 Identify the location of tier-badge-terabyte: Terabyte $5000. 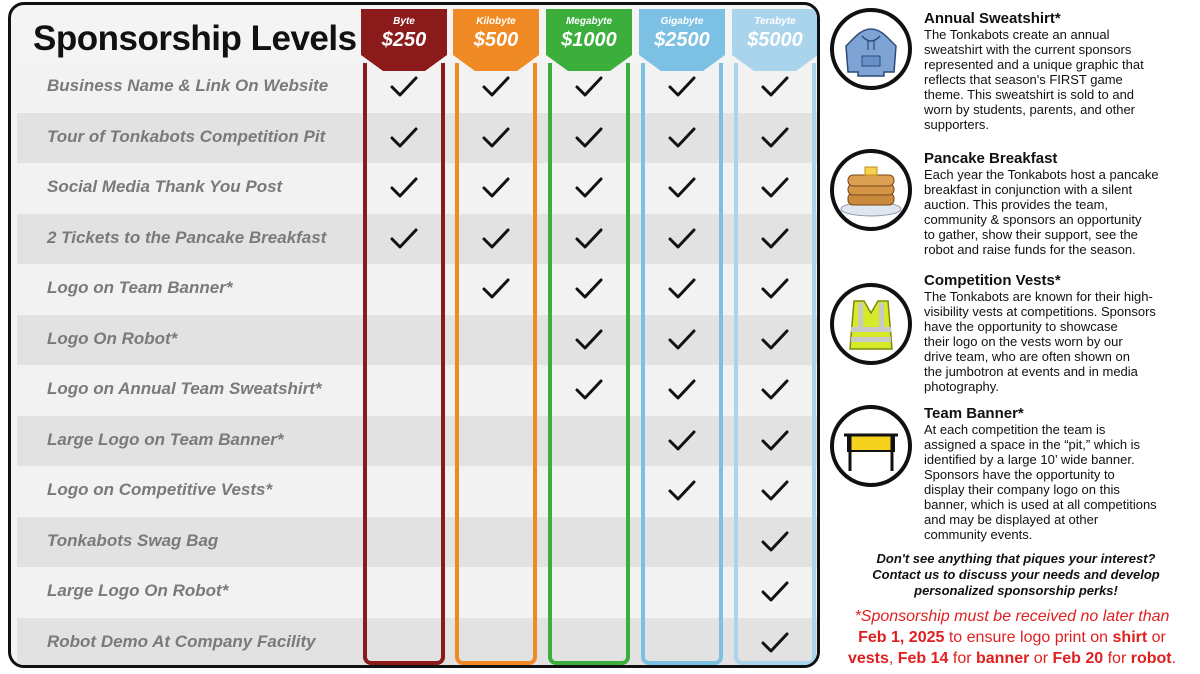
(774, 40).